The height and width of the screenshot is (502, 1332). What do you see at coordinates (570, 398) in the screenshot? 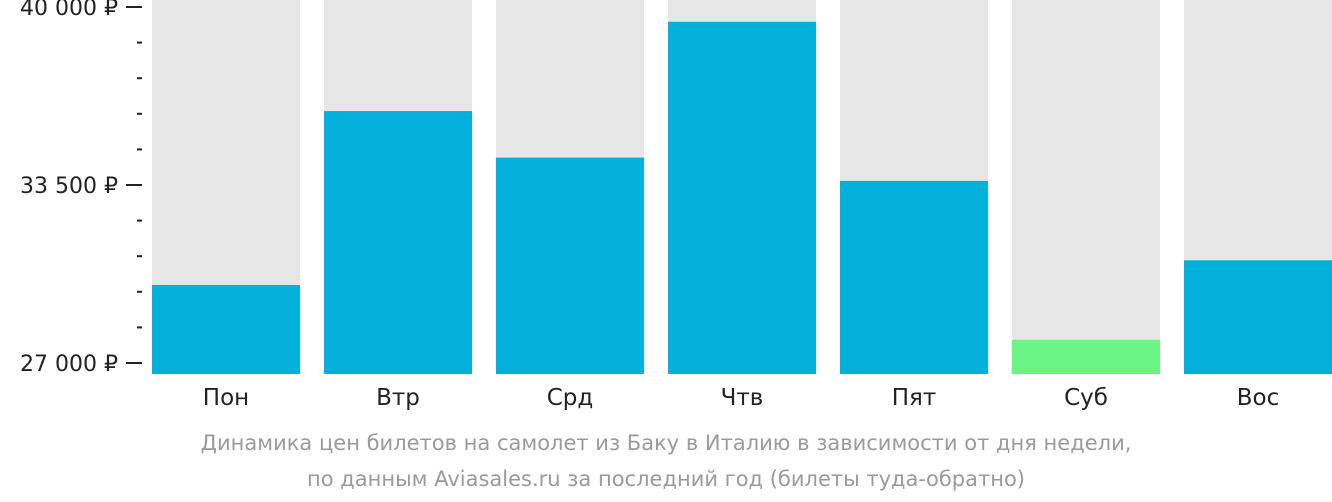
I see `x-tick-label-3: Срд` at bounding box center [570, 398].